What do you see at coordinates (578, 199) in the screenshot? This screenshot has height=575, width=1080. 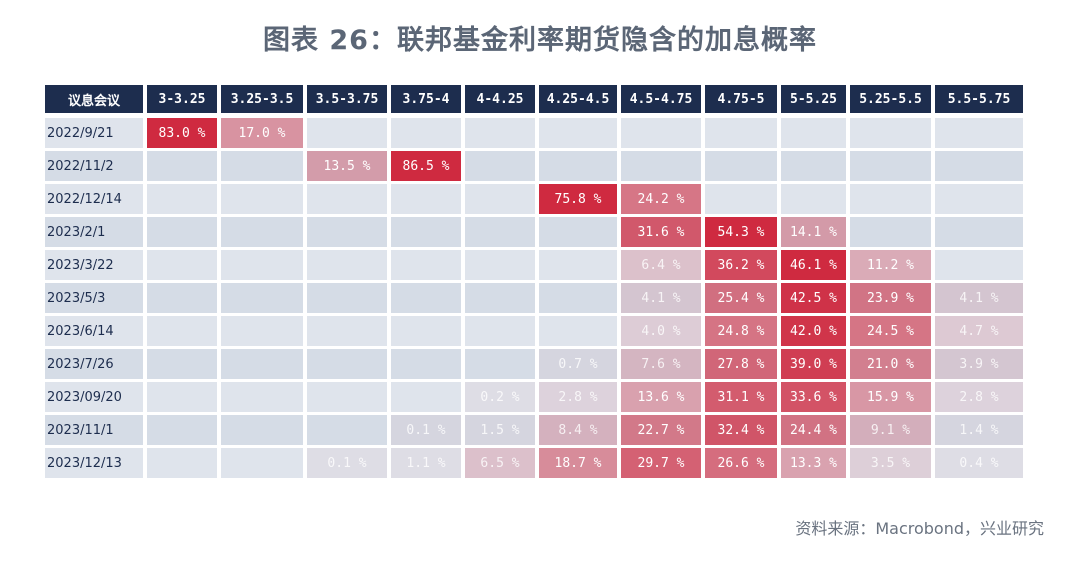 I see `heatmap-cell: 75.8 %` at bounding box center [578, 199].